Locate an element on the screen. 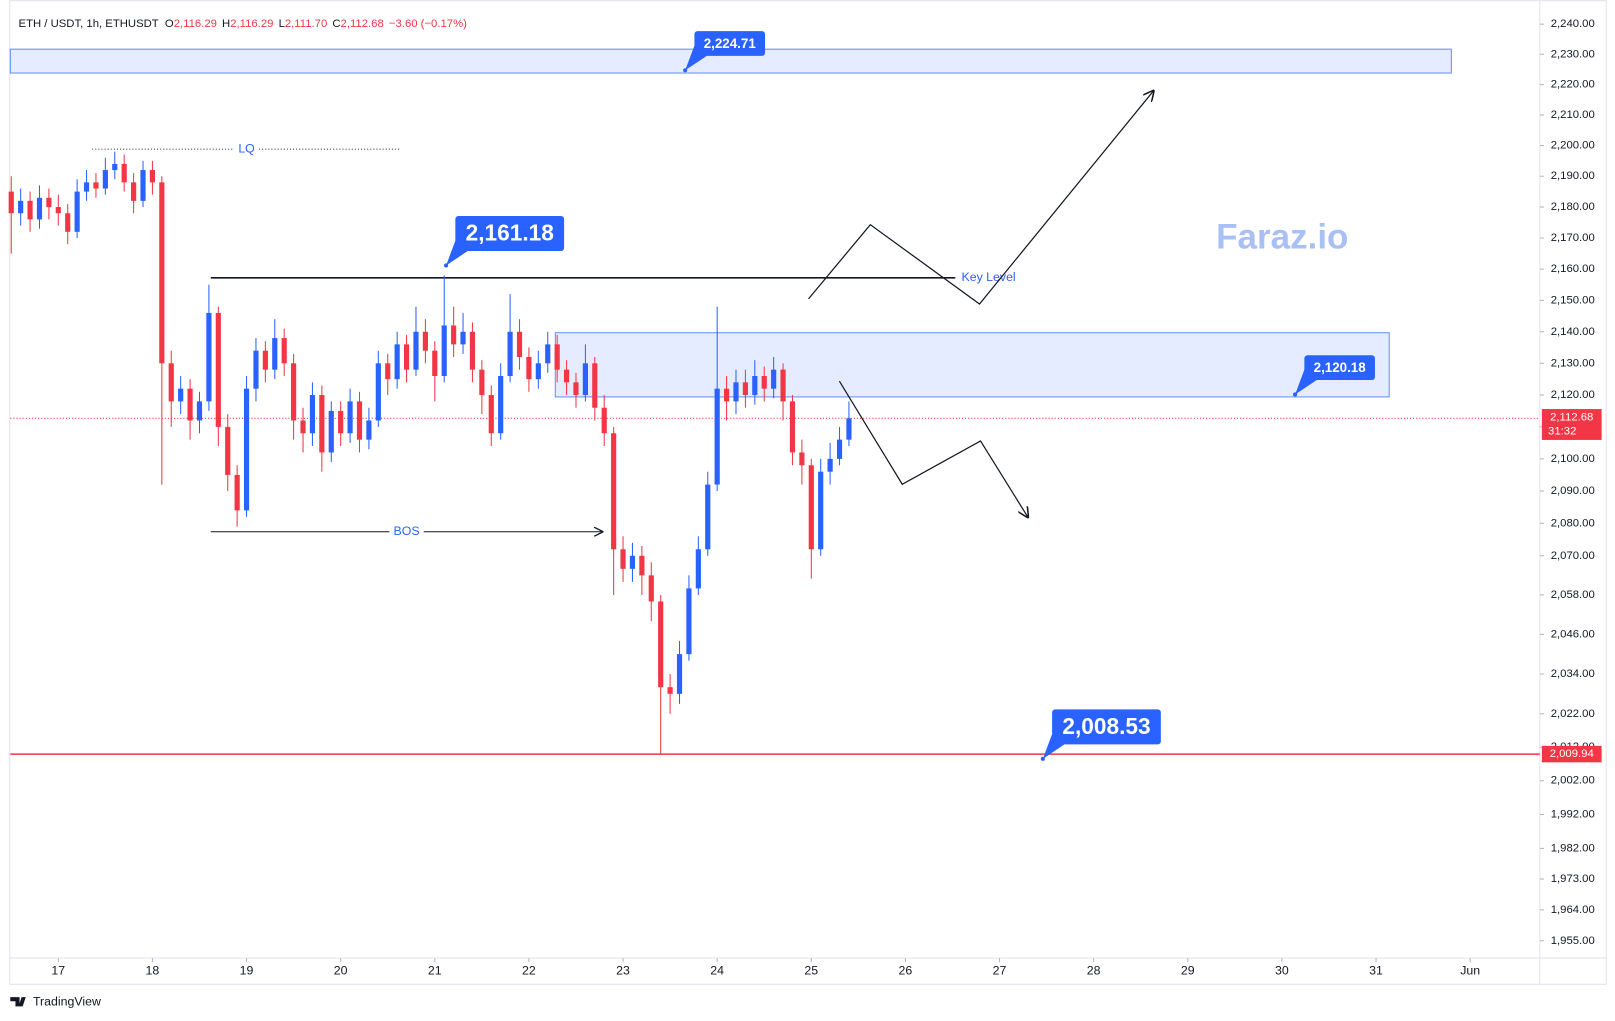 The image size is (1615, 1021). level-label: LQ is located at coordinates (246, 148).